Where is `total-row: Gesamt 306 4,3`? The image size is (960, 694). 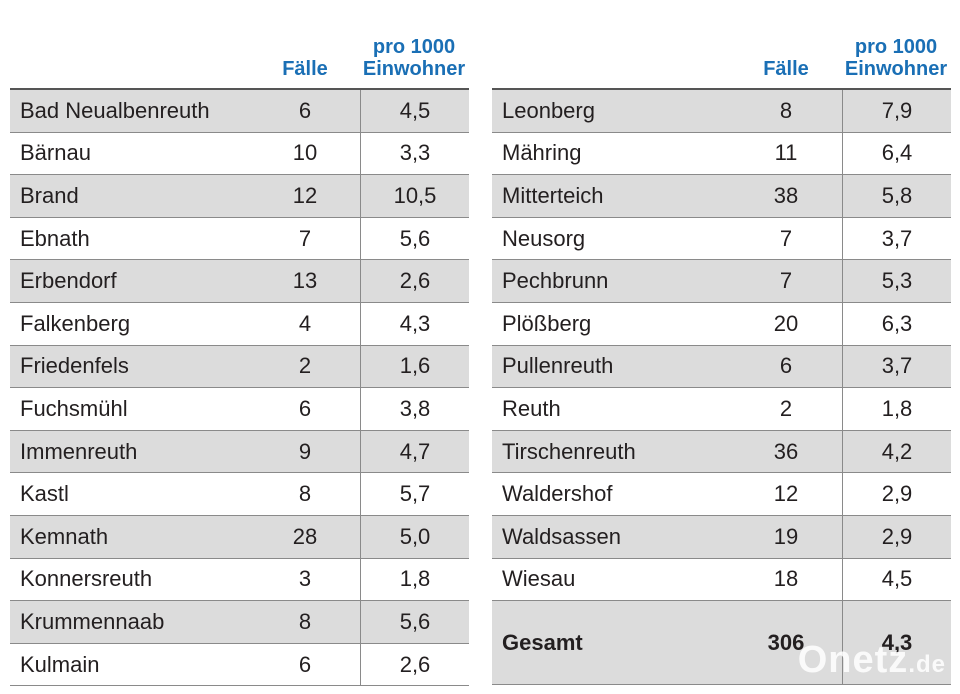 total-row: Gesamt 306 4,3 is located at coordinates (721, 643).